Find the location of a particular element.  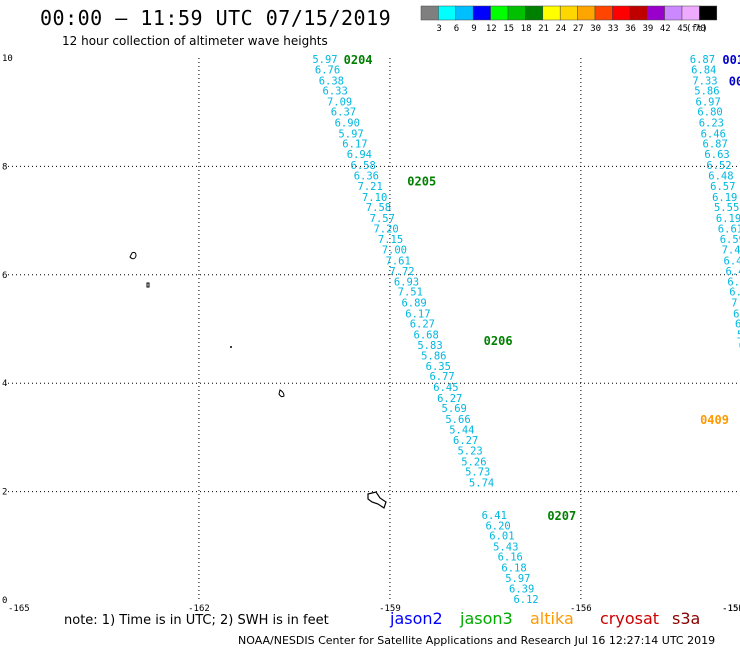

data-point-label: 5.86 is located at coordinates (706, 92).